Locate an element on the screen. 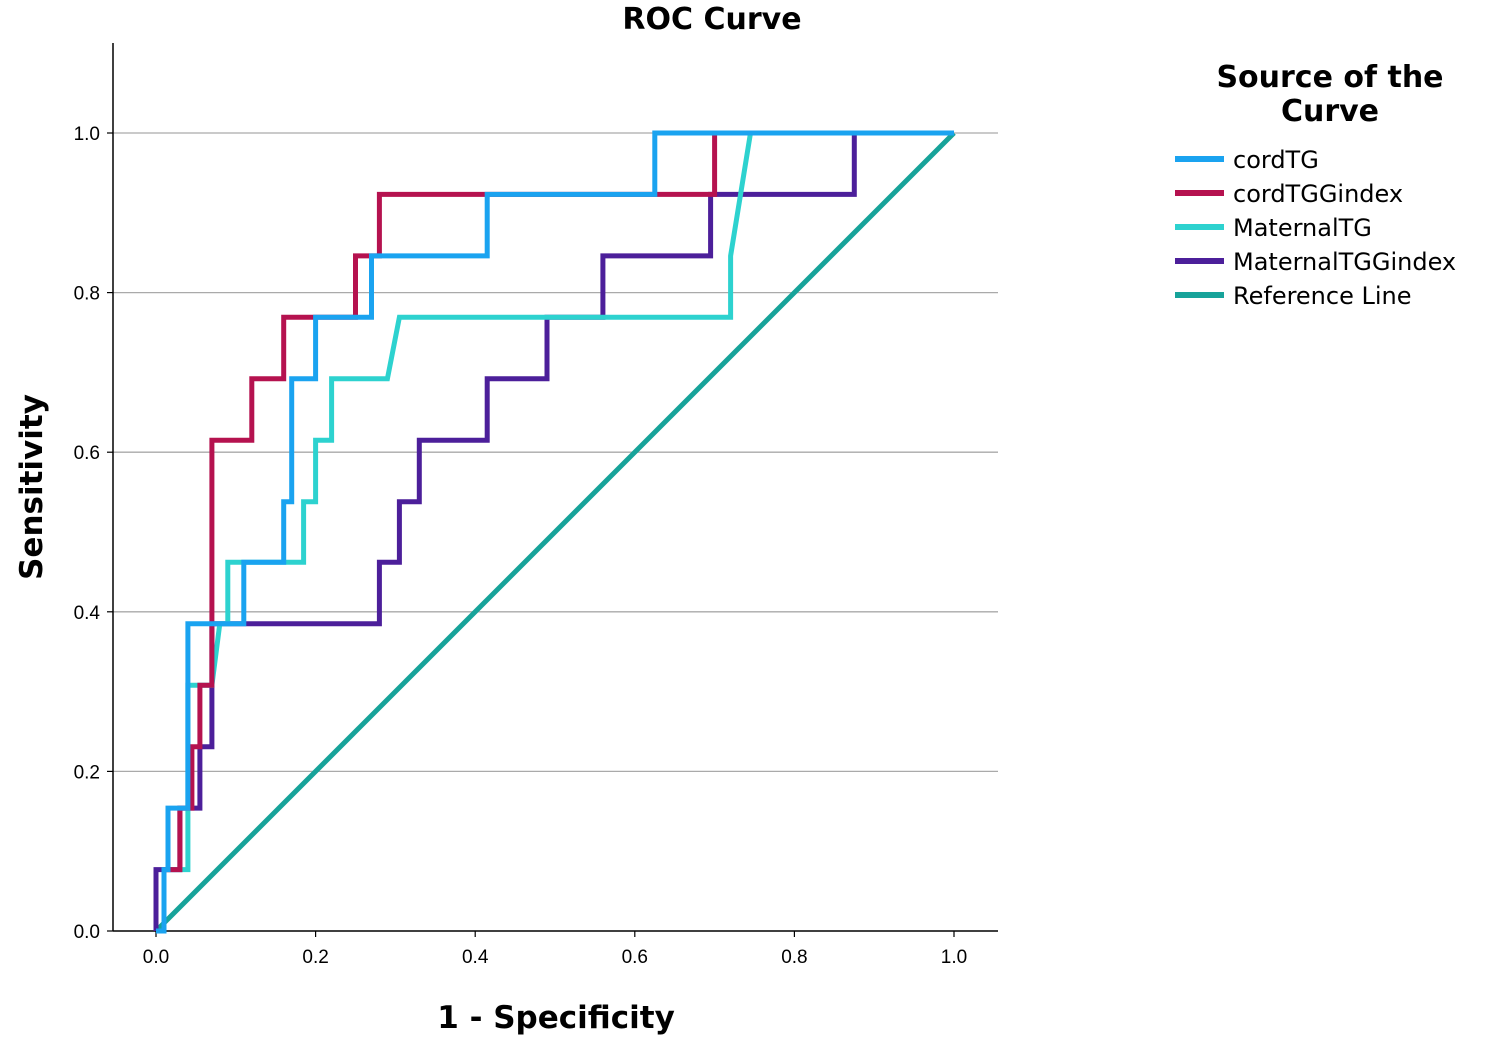 This screenshot has width=1489, height=1039. legend-label-cordtg: cordTG is located at coordinates (1276, 160).